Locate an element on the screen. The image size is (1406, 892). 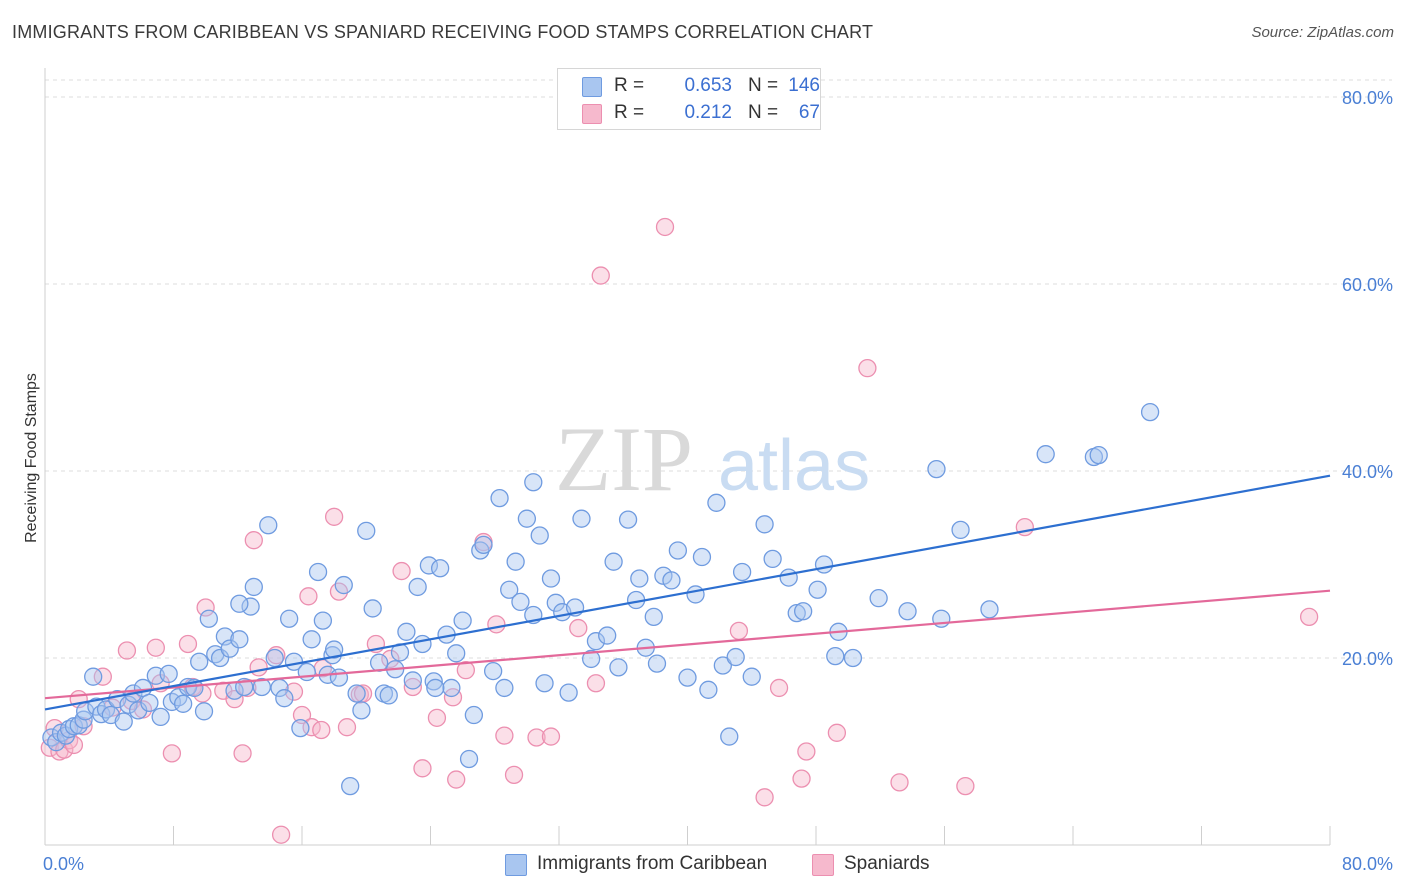
spaniards-trend-line is located at coordinates (687, 644).